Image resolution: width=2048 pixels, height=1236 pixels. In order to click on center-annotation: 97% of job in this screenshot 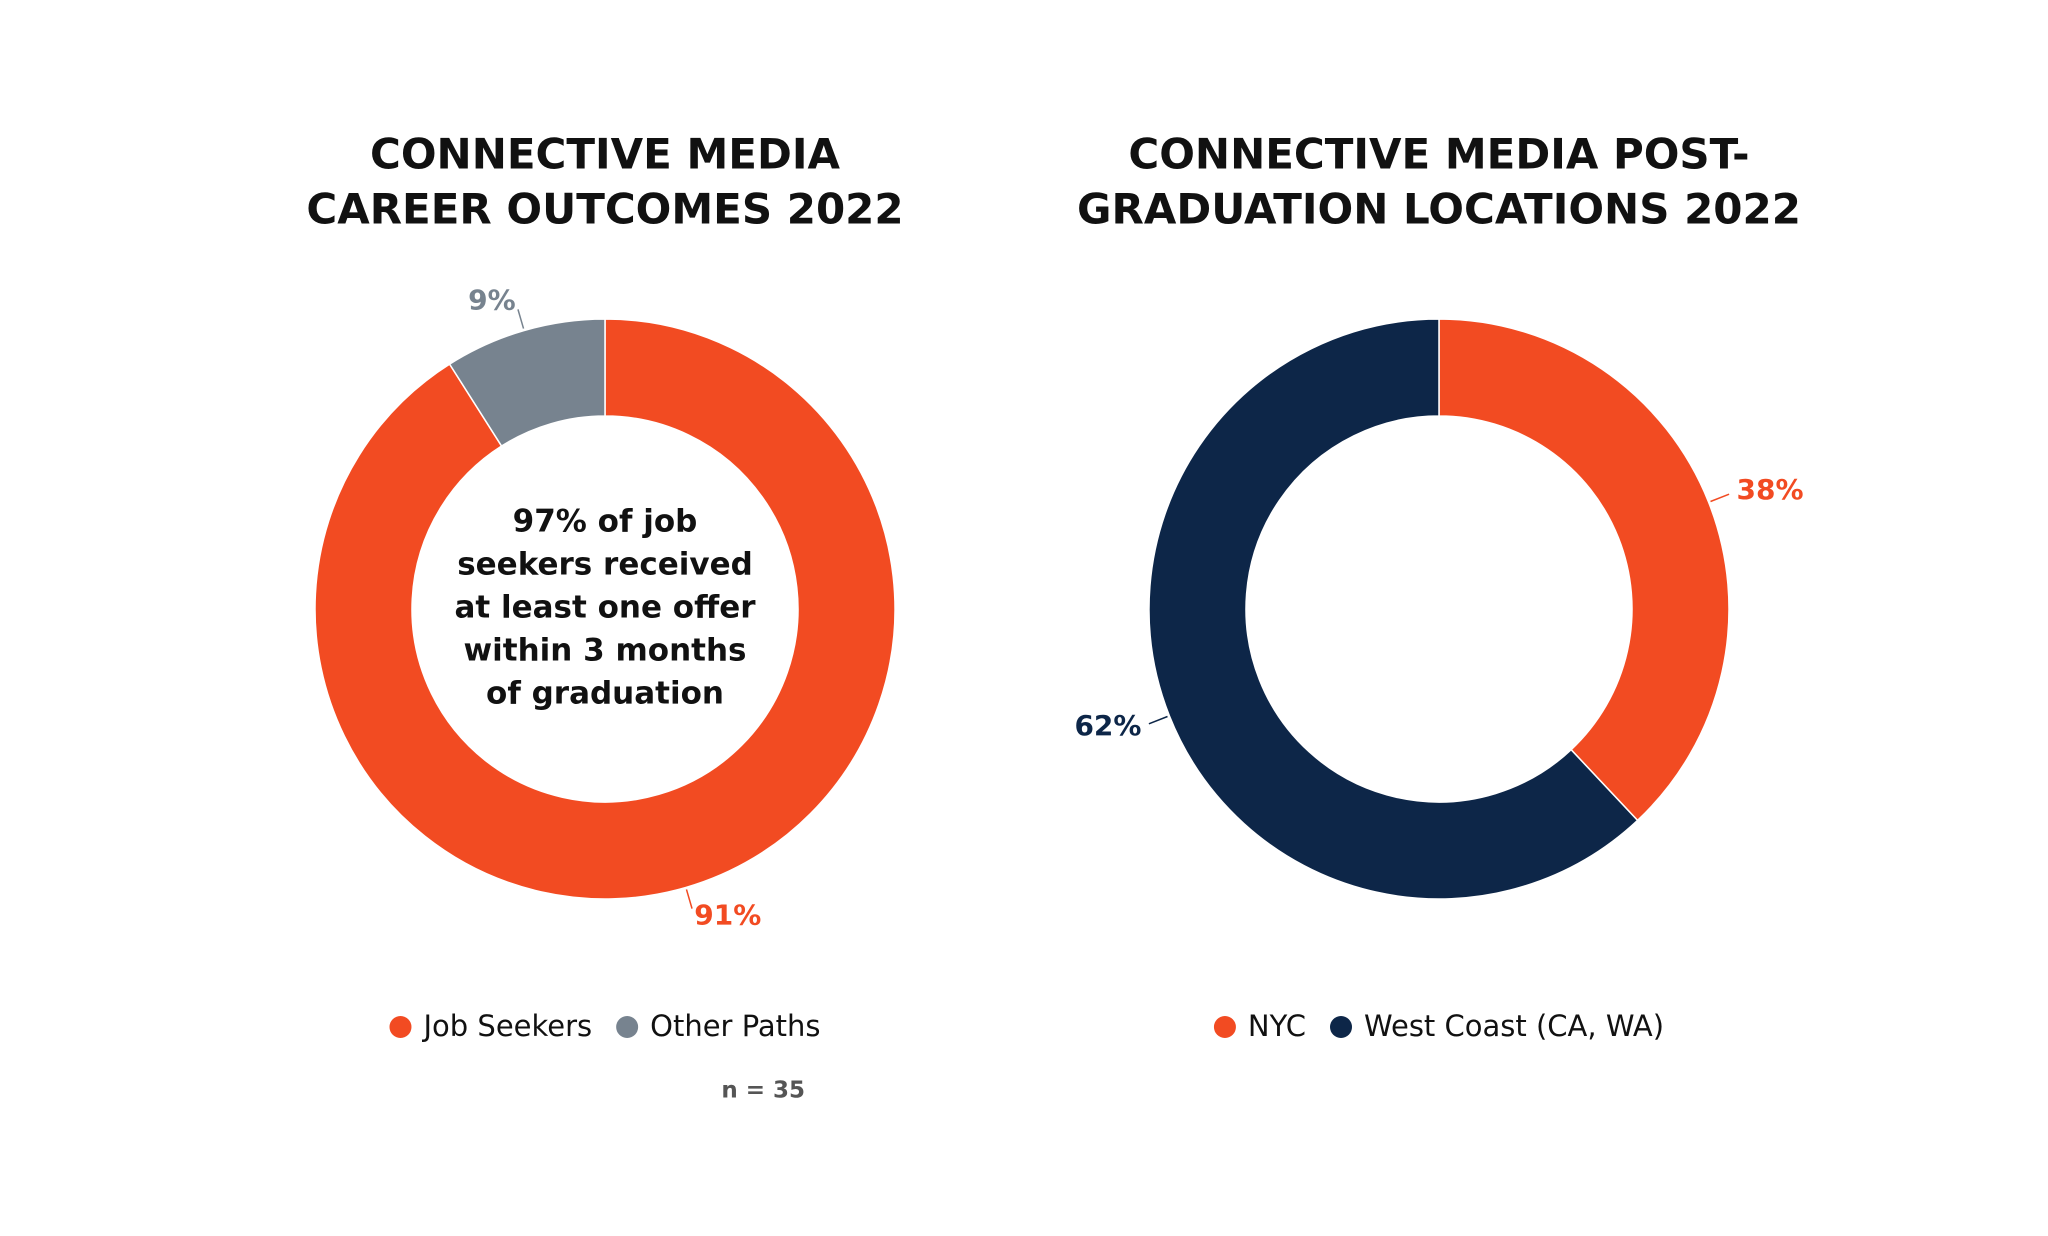, I will do `click(605, 522)`.